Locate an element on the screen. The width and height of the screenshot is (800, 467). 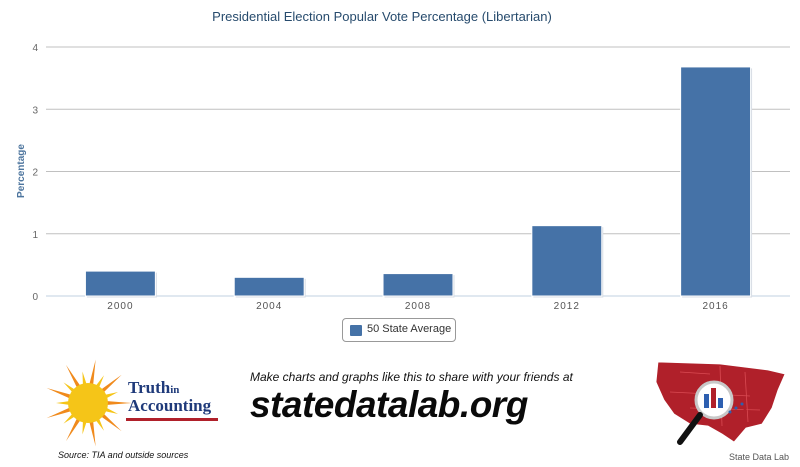
x-tick-label: 2008 is located at coordinates (418, 306).